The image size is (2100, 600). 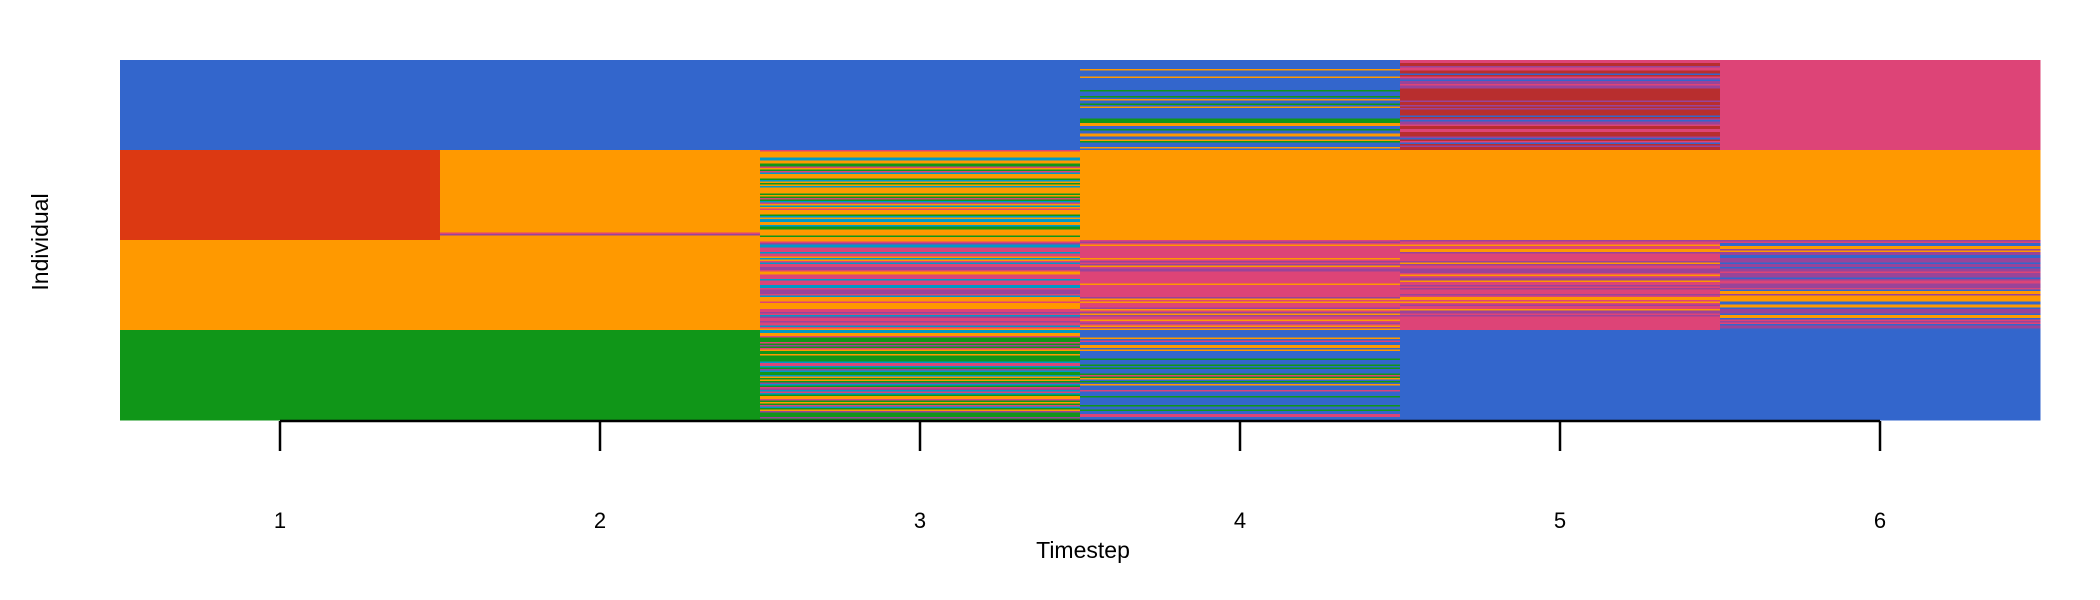 What do you see at coordinates (1880, 375) in the screenshot?
I see `heatmap-cell-r4-t6` at bounding box center [1880, 375].